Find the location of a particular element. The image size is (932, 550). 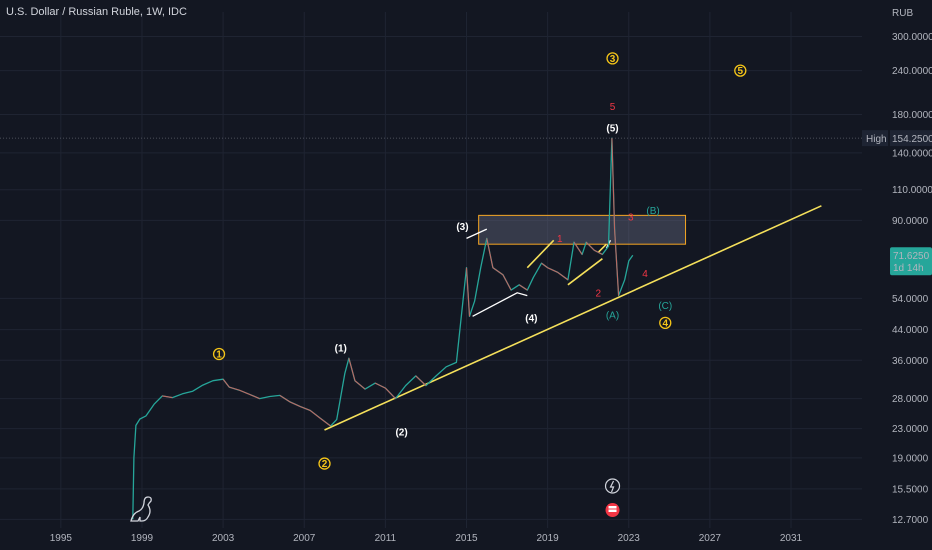

wave-label-text: (C) is located at coordinates (665, 306).